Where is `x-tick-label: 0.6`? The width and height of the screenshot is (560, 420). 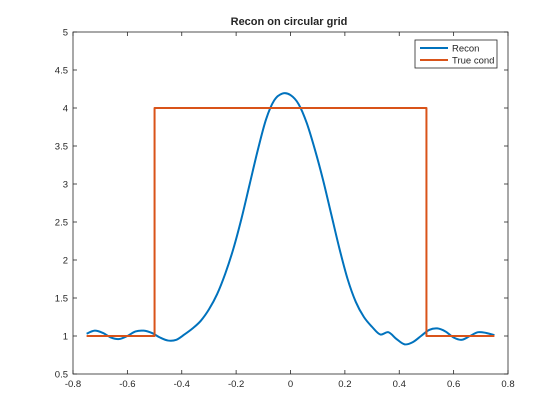
x-tick-label: 0.6 is located at coordinates (453, 384).